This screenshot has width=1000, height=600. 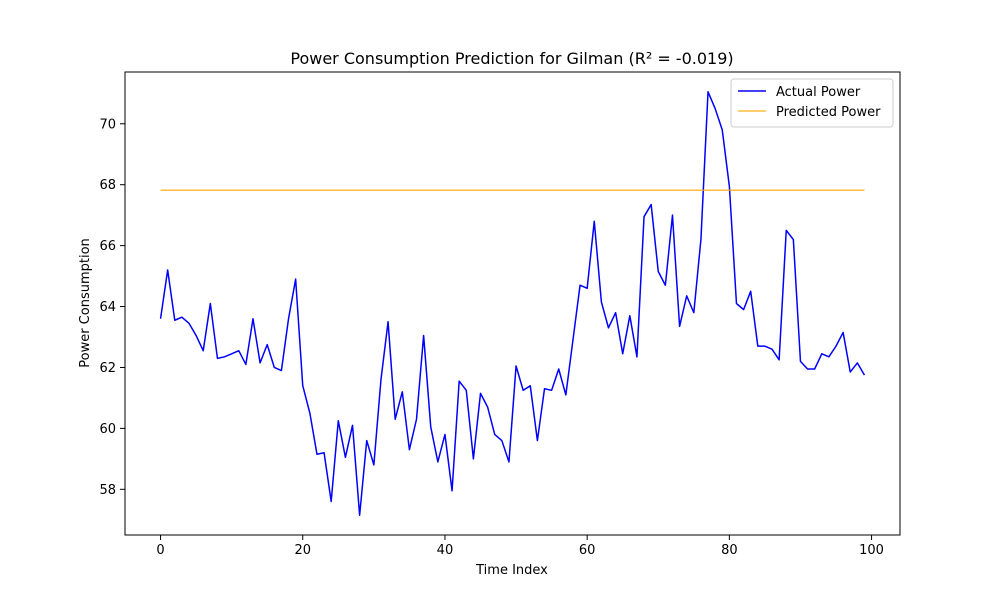 What do you see at coordinates (828, 112) in the screenshot?
I see `legend-label-predicted-power: Predicted Power` at bounding box center [828, 112].